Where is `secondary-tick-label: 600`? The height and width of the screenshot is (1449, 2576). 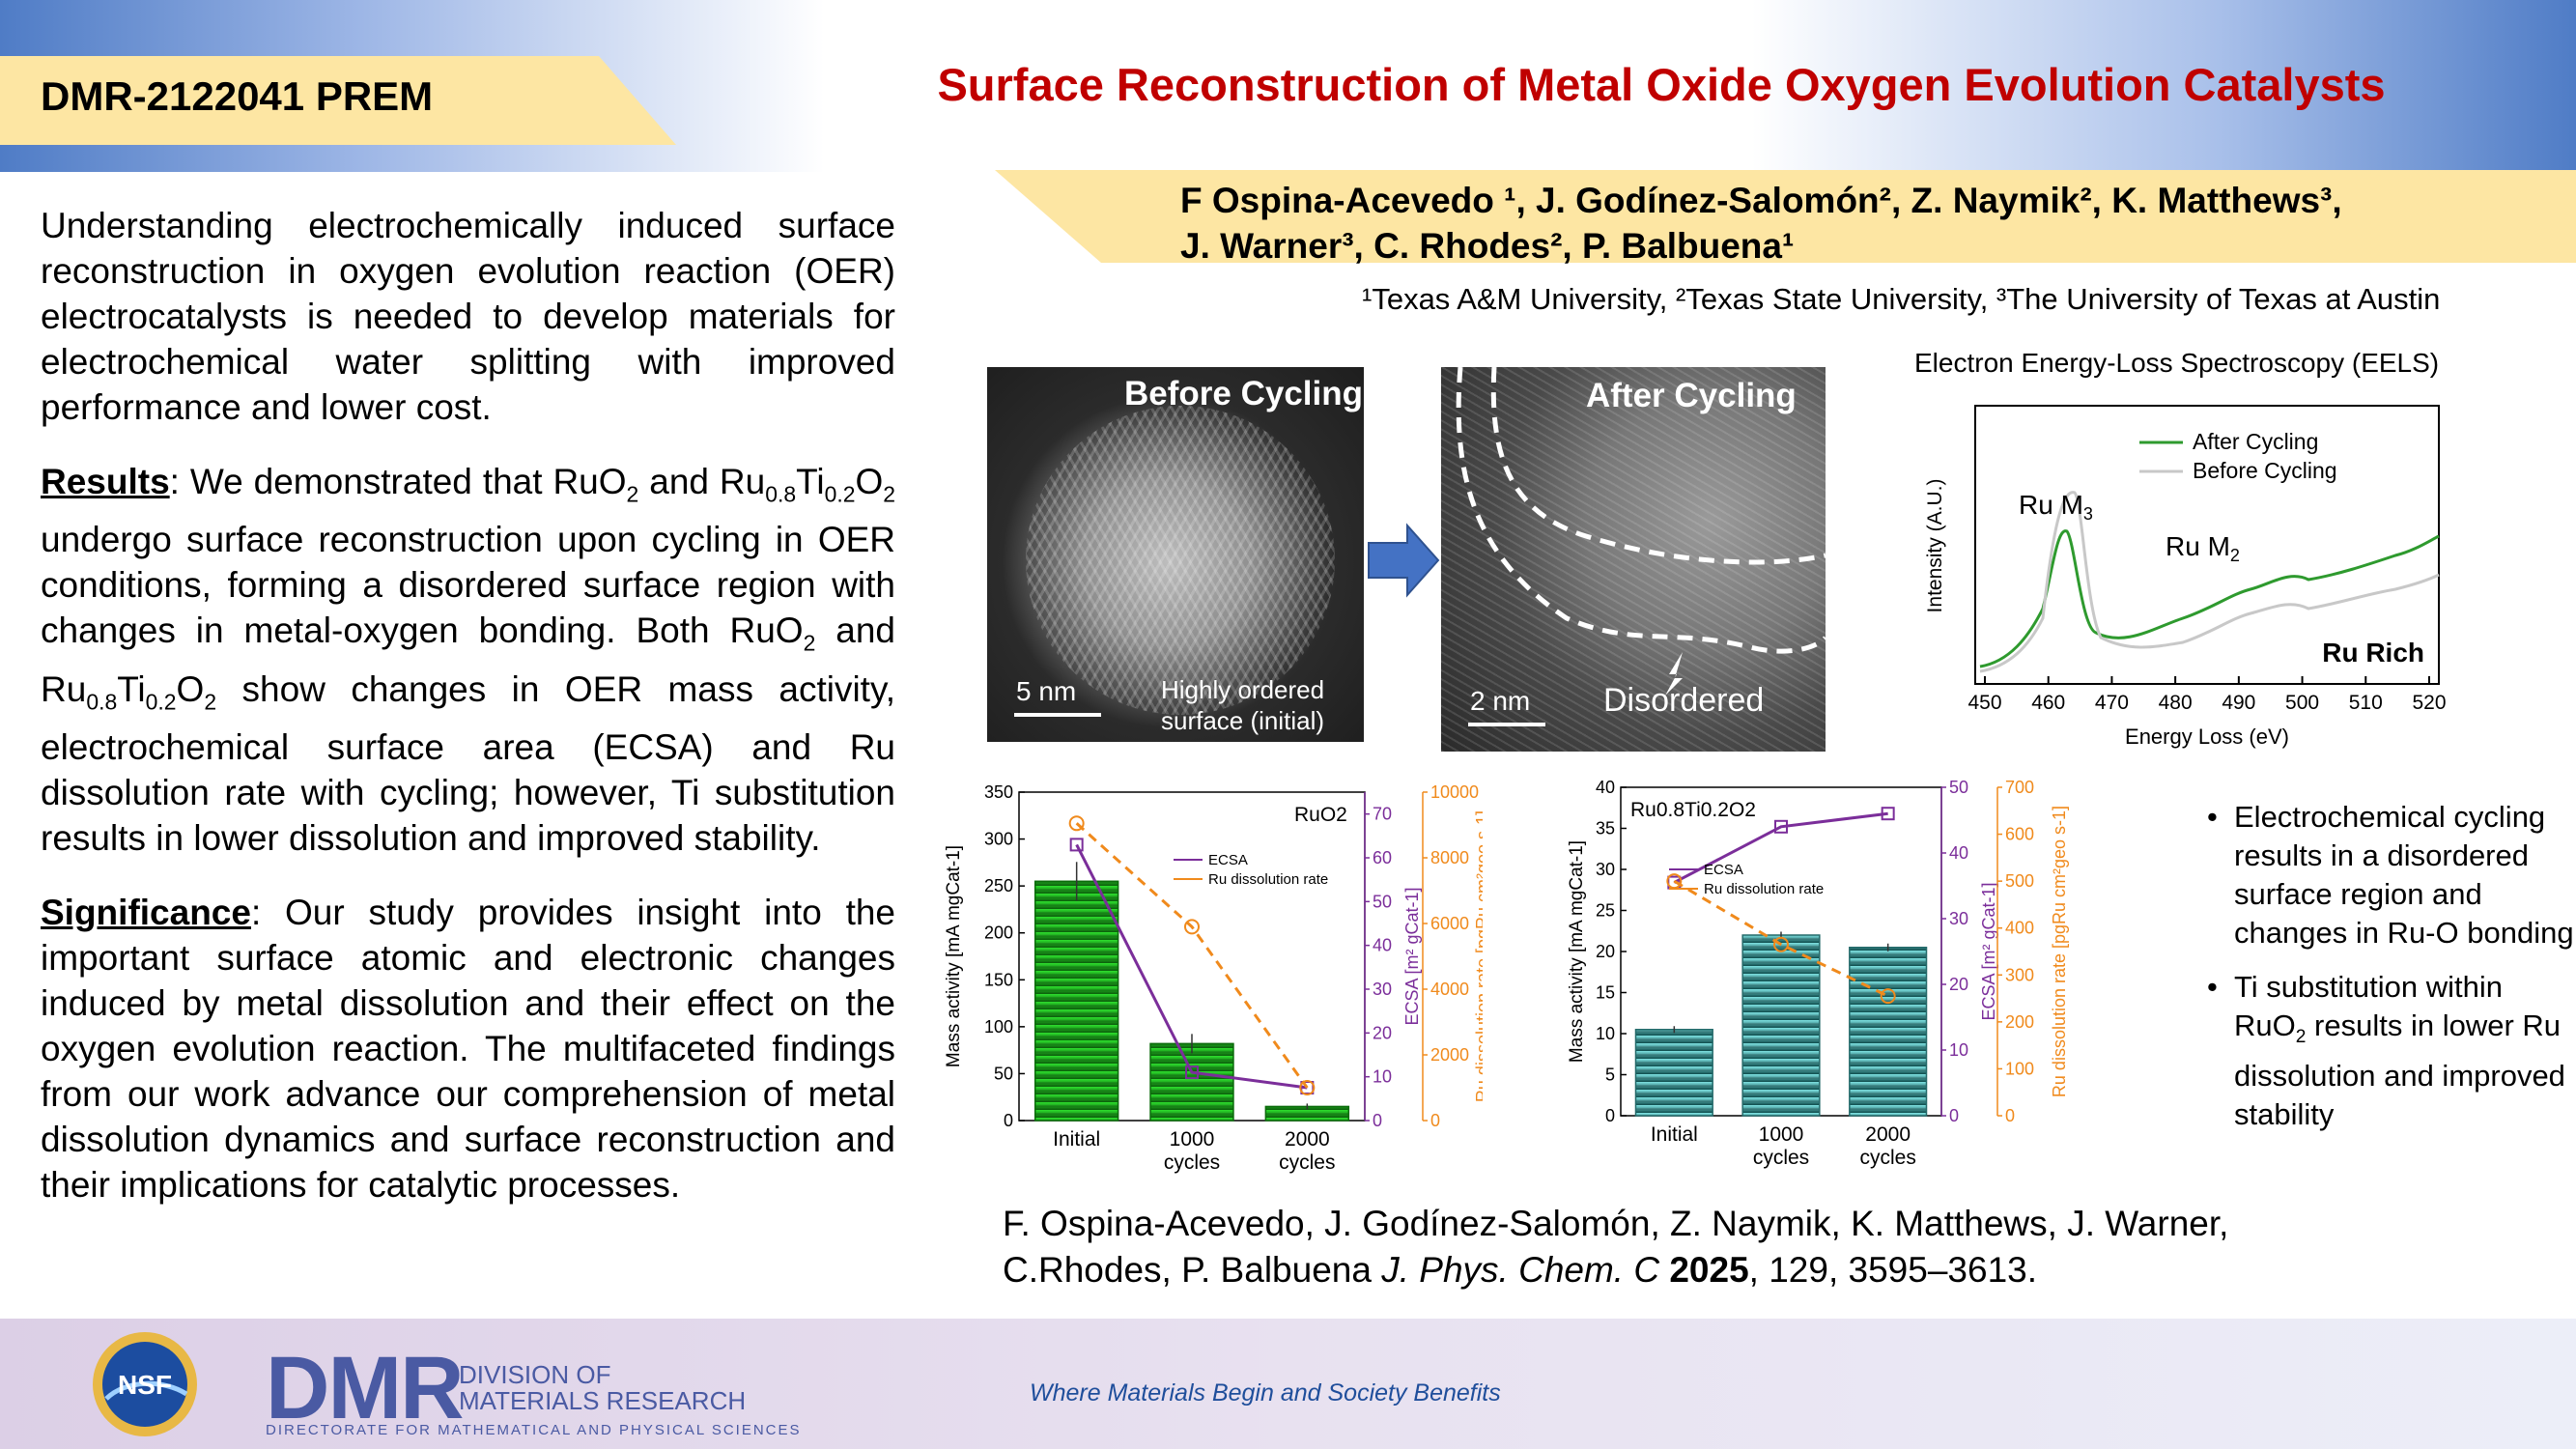
secondary-tick-label: 600 is located at coordinates (2019, 834).